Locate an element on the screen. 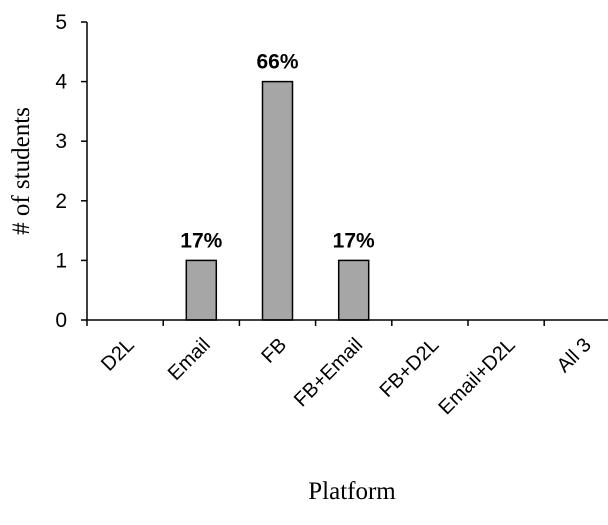 The height and width of the screenshot is (525, 608). bar-fb-email is located at coordinates (353, 290).